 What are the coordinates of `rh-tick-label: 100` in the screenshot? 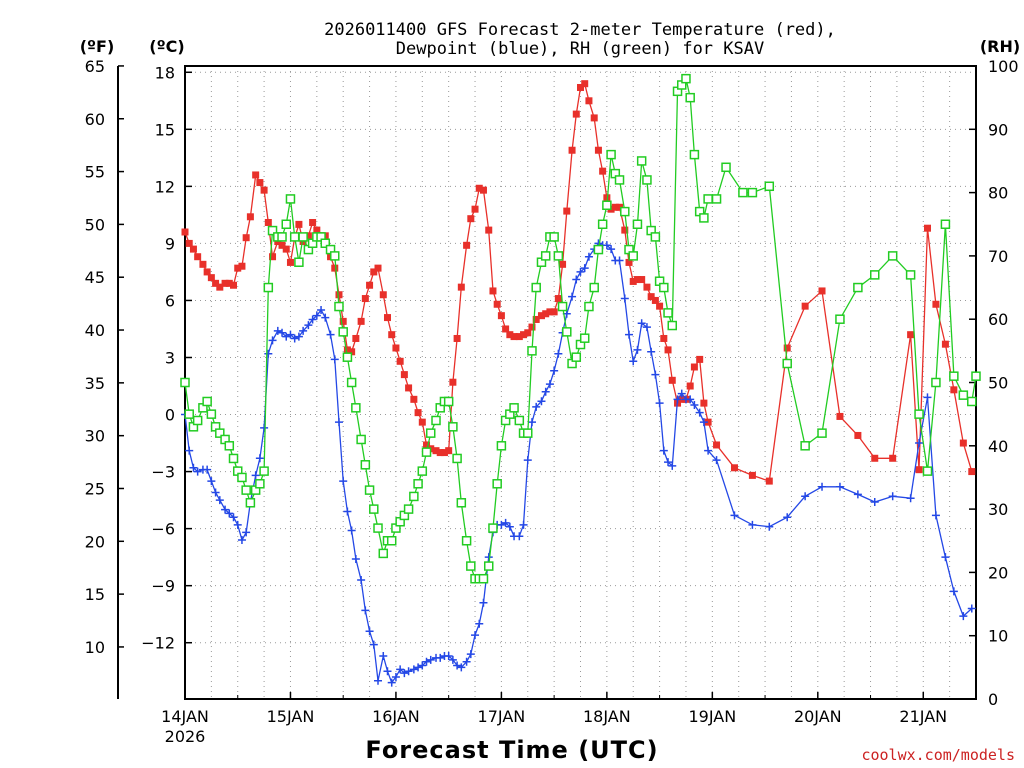 It's located at (1003, 66).